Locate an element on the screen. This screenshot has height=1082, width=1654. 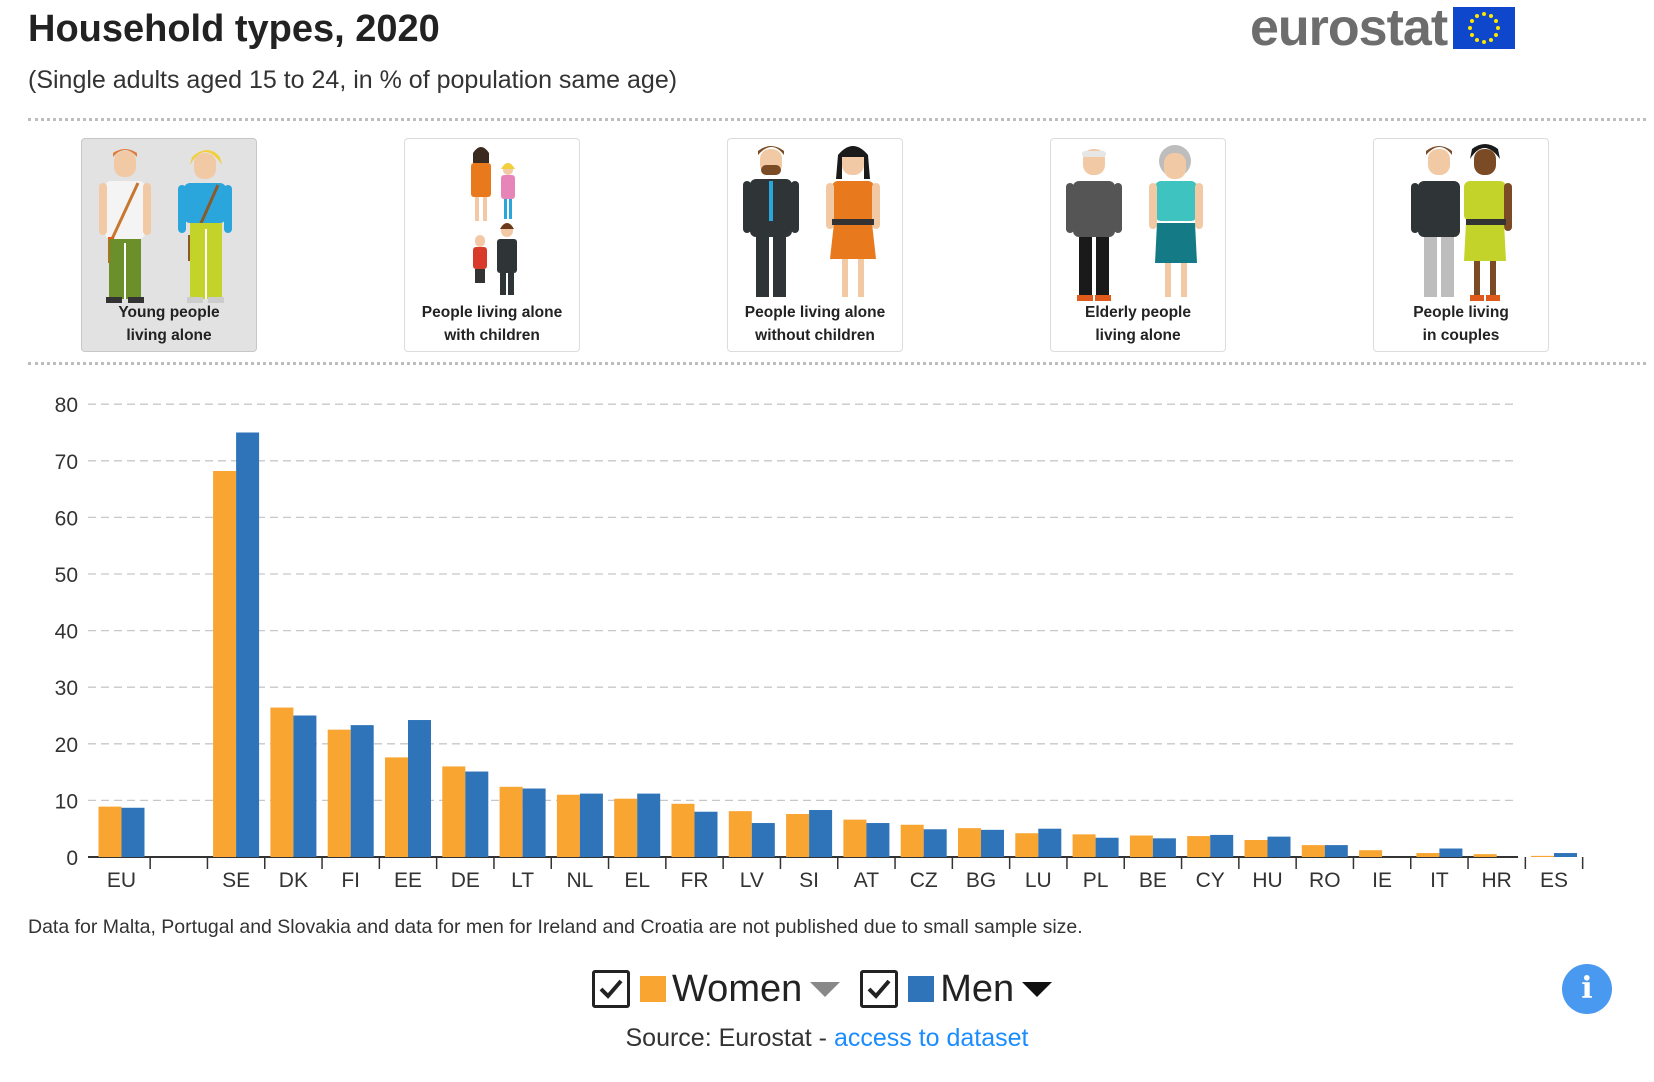
bottom-divider is located at coordinates (837, 363).